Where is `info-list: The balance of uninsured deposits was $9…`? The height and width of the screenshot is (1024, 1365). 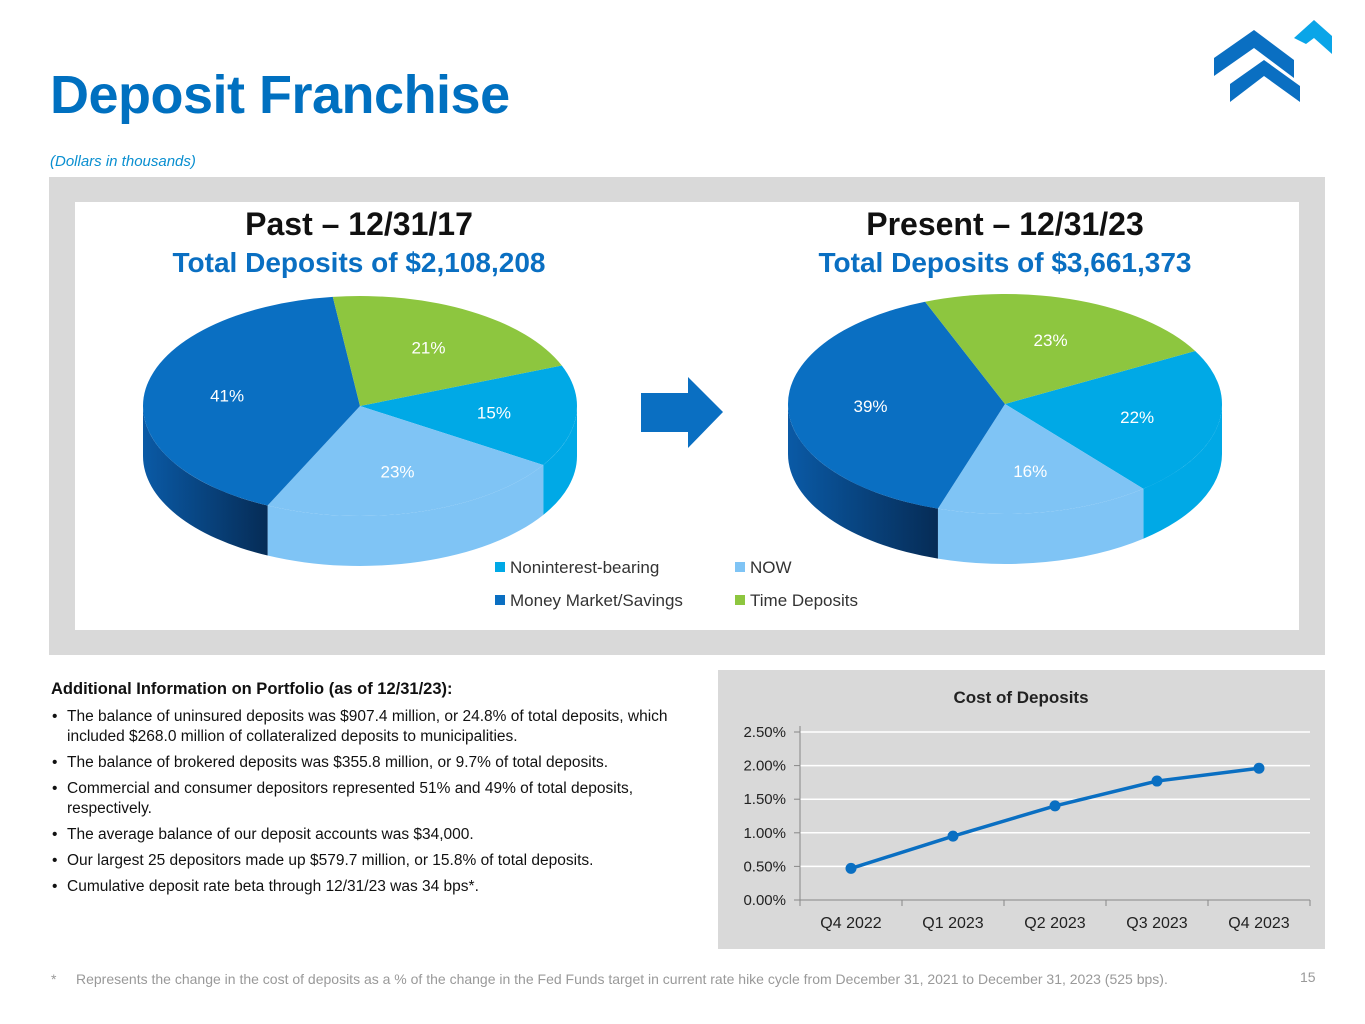
info-list: The balance of uninsured deposits was $9… is located at coordinates (376, 802).